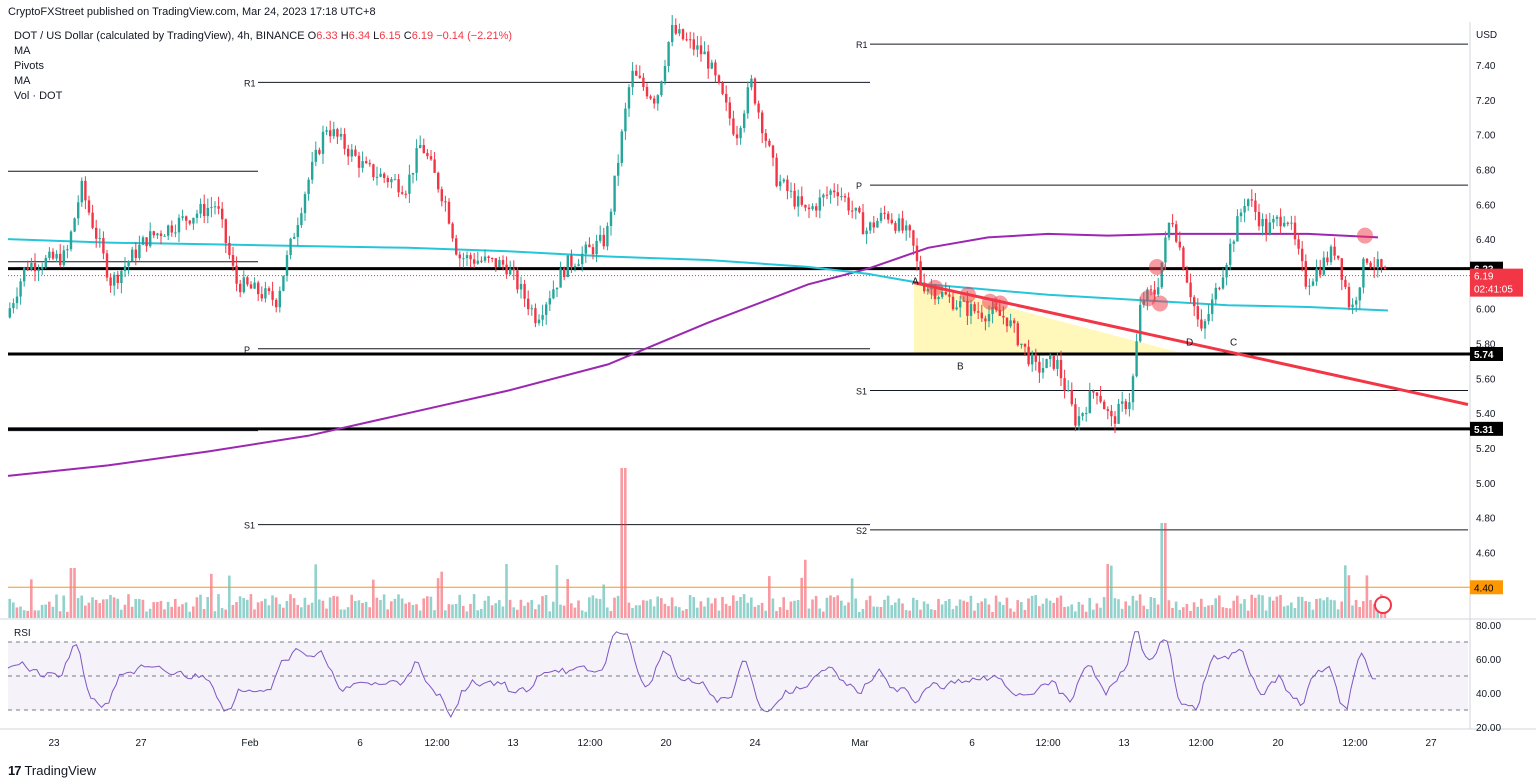  What do you see at coordinates (1047, 743) in the screenshot?
I see `time-axis-label: 12:00` at bounding box center [1047, 743].